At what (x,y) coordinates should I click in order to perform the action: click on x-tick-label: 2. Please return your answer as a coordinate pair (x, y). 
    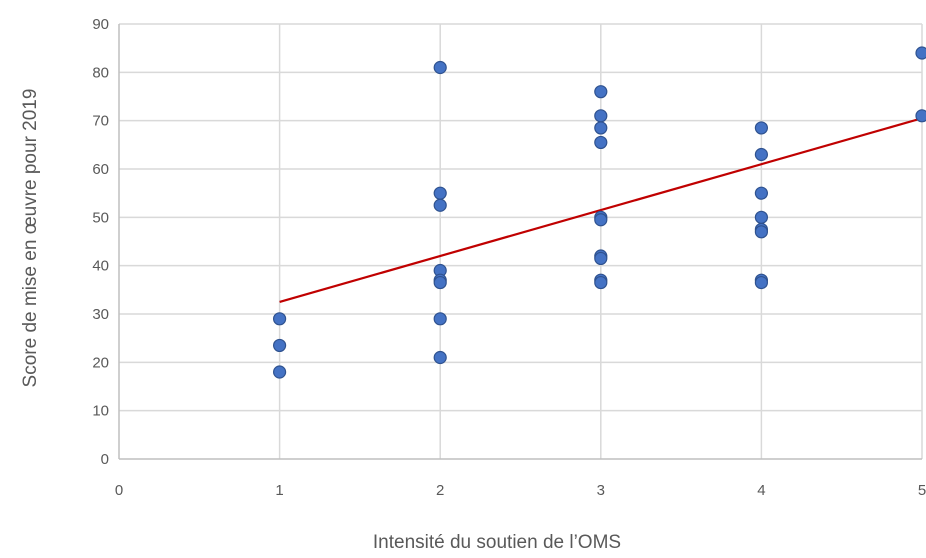
    Looking at the image, I should click on (440, 490).